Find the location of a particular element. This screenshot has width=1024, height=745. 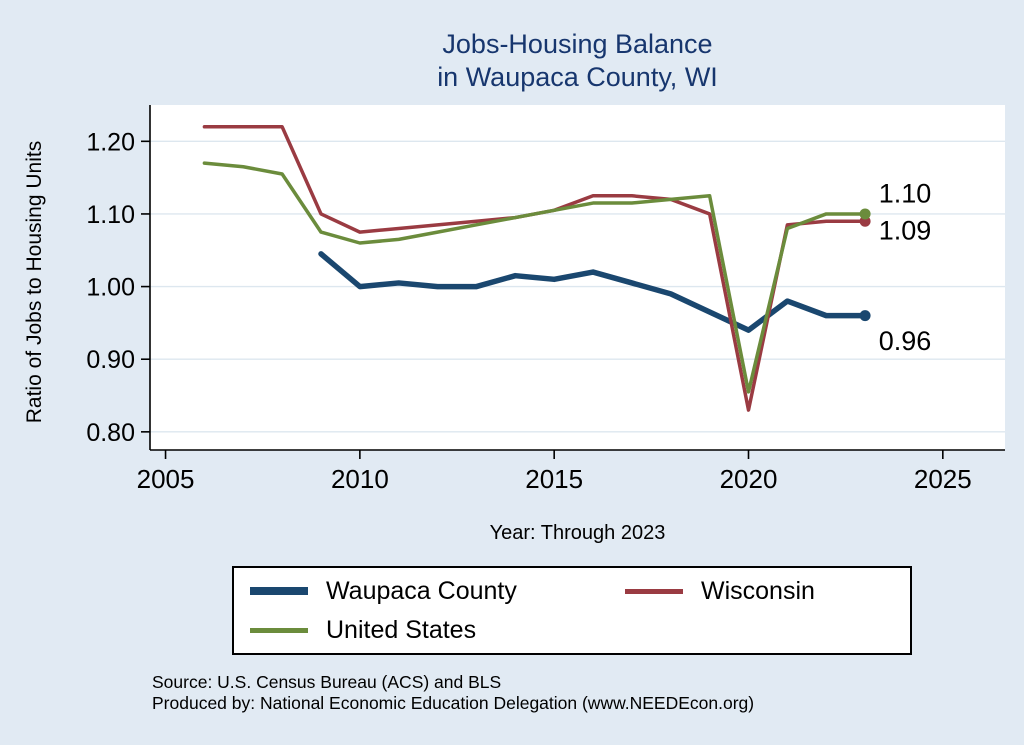

legend-item-waupaca-county: Waupaca County is located at coordinates (437, 591).